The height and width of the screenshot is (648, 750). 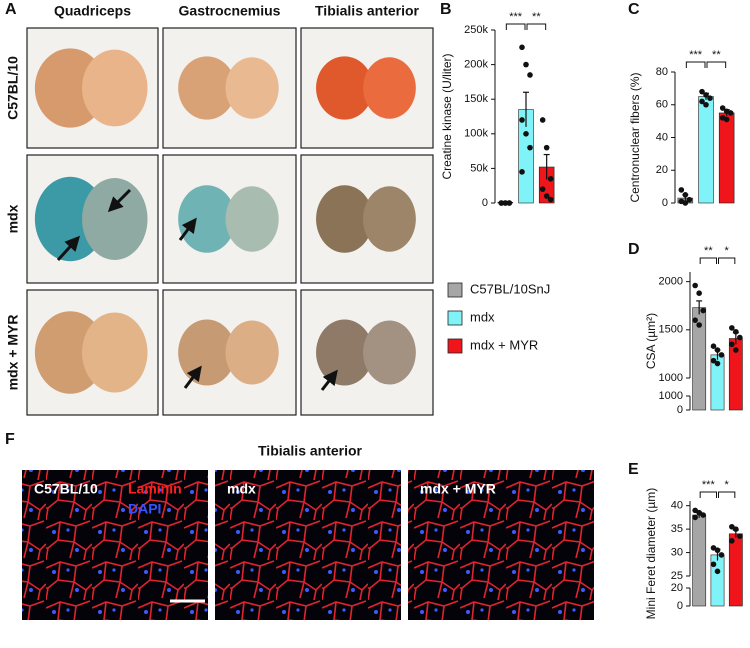 I want to click on panel-letter: A, so click(x=11, y=9).